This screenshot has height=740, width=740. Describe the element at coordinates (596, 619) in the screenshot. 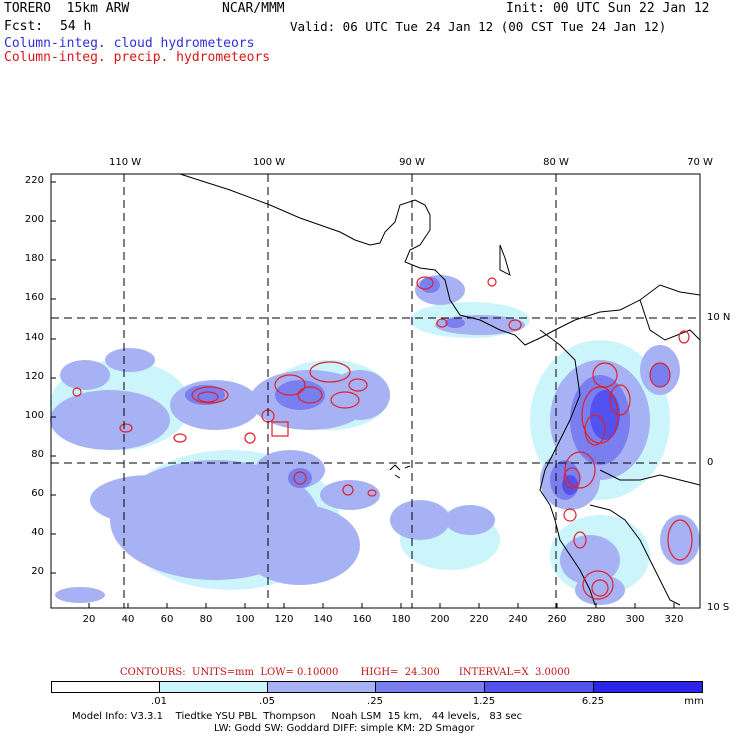

I see `x-tick-label: 280` at that location.